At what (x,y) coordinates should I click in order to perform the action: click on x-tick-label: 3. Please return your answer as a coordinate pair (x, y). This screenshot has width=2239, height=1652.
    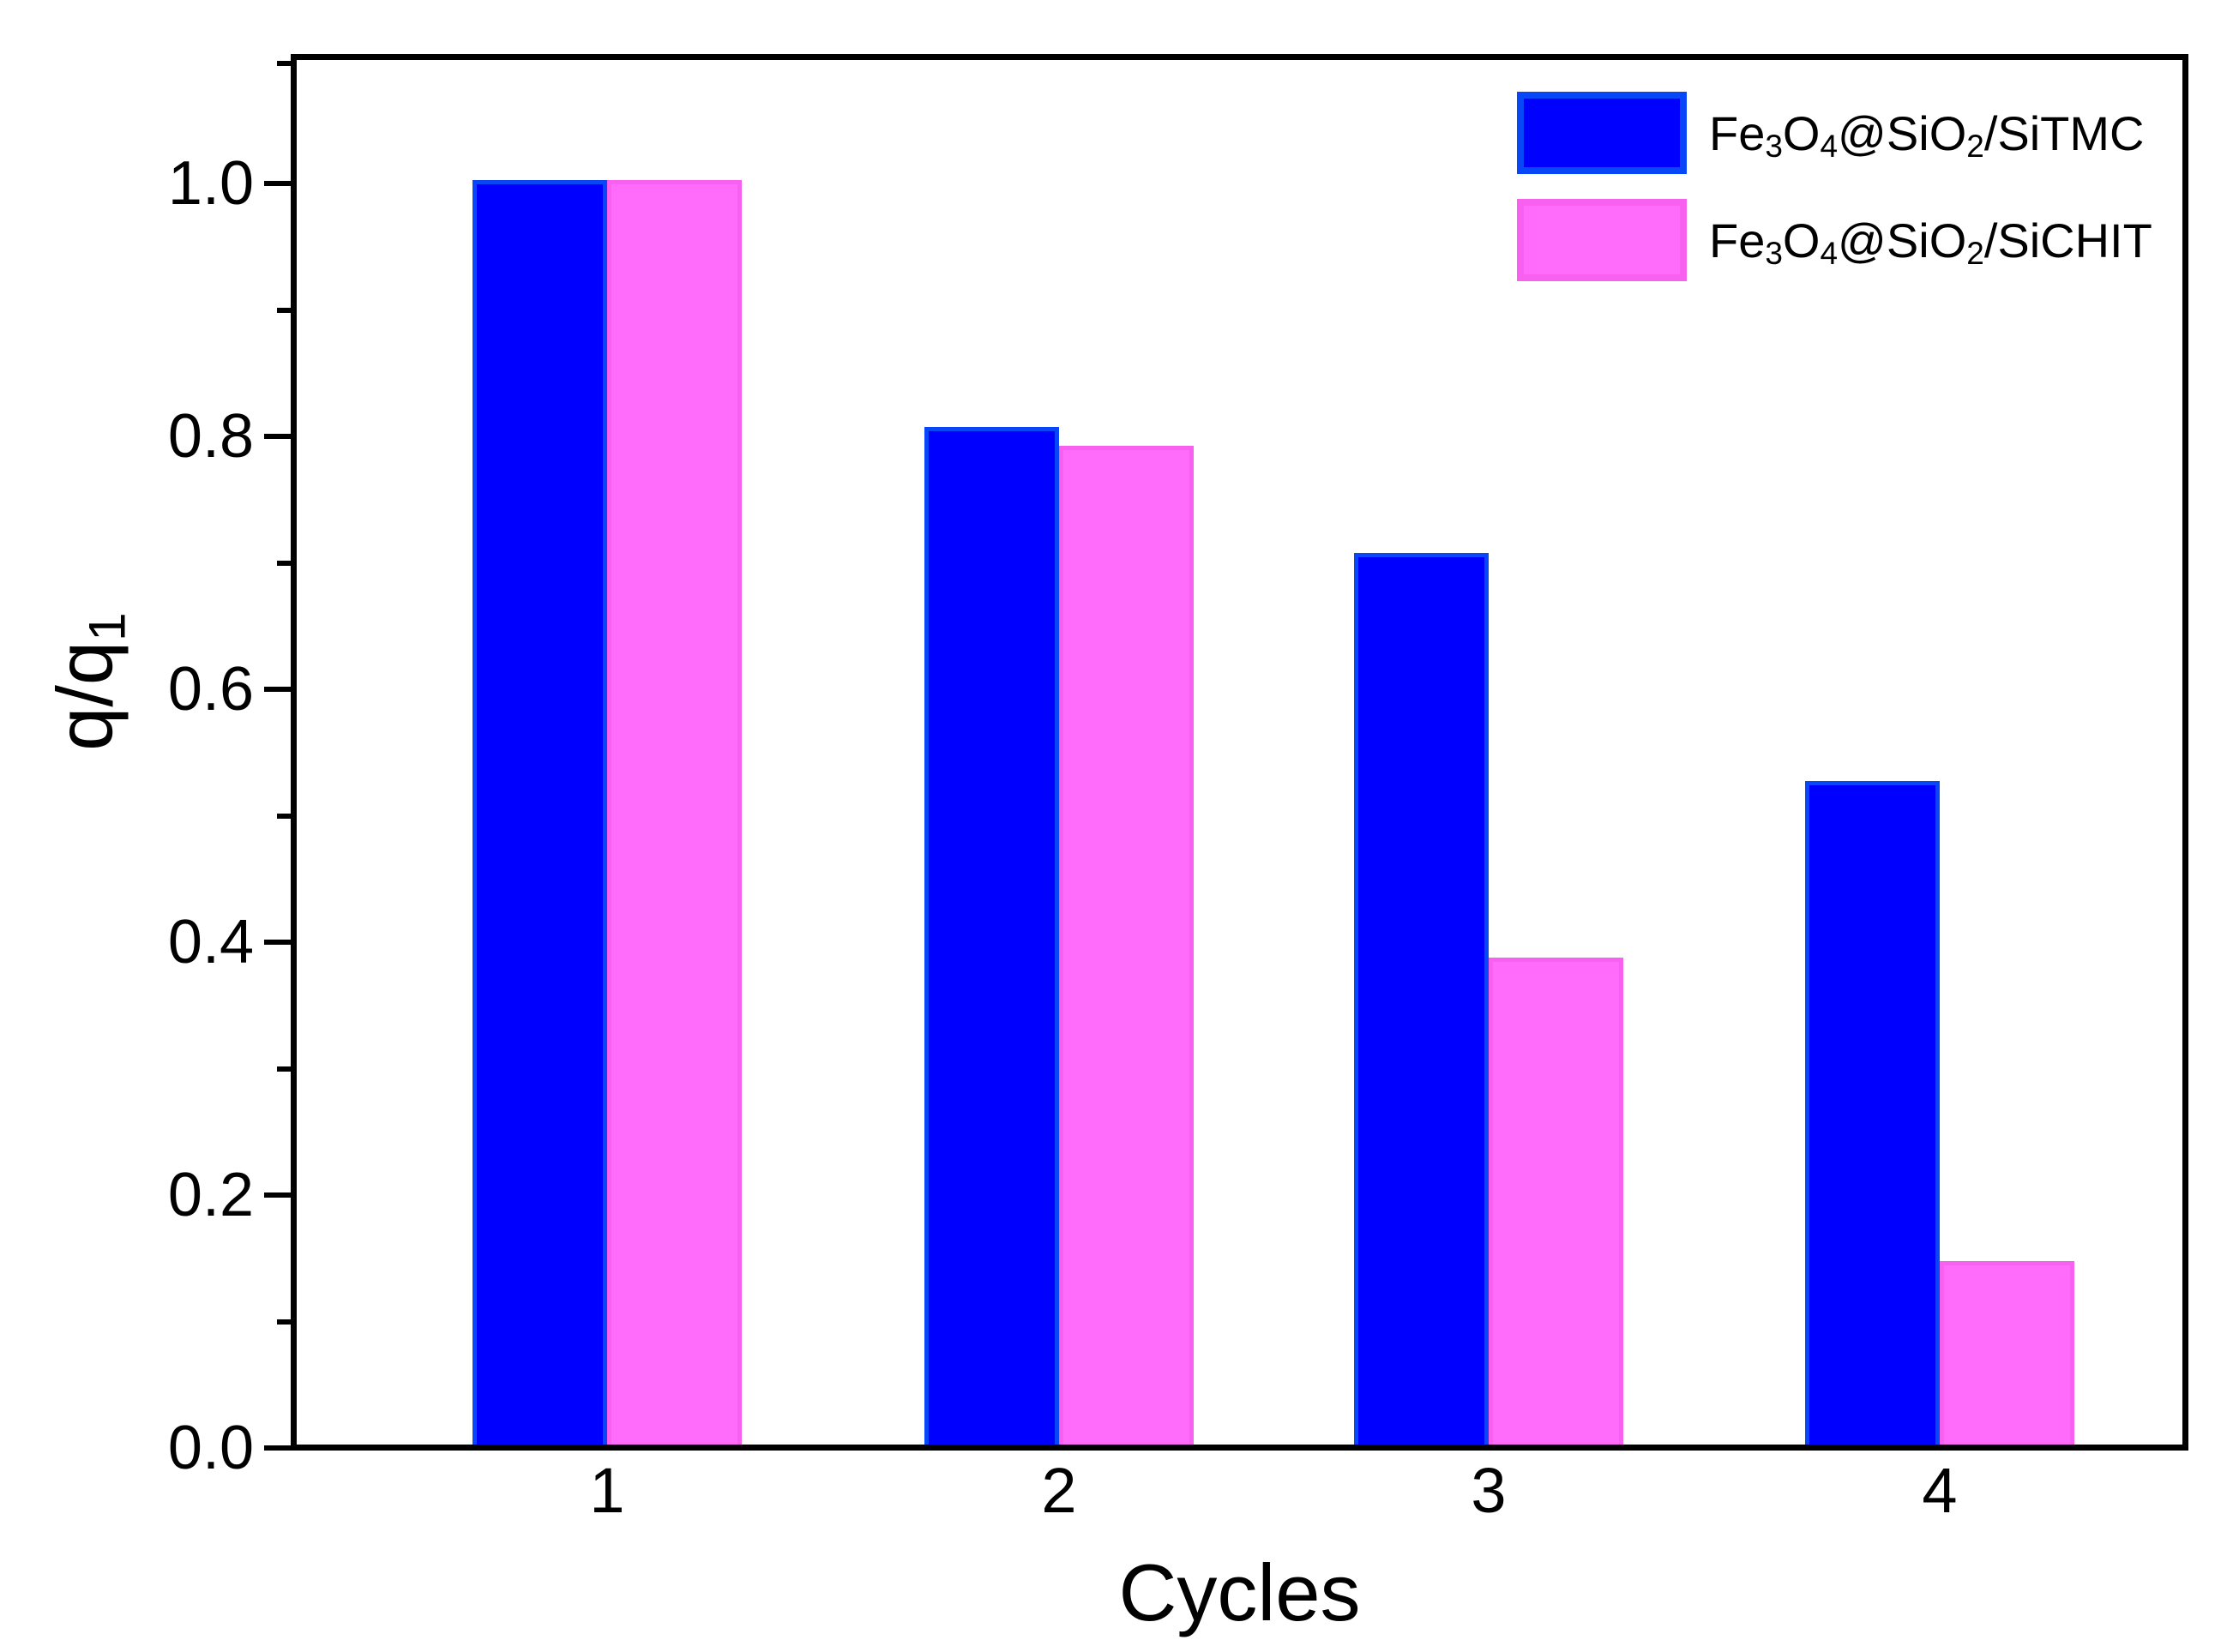
    Looking at the image, I should click on (1489, 1490).